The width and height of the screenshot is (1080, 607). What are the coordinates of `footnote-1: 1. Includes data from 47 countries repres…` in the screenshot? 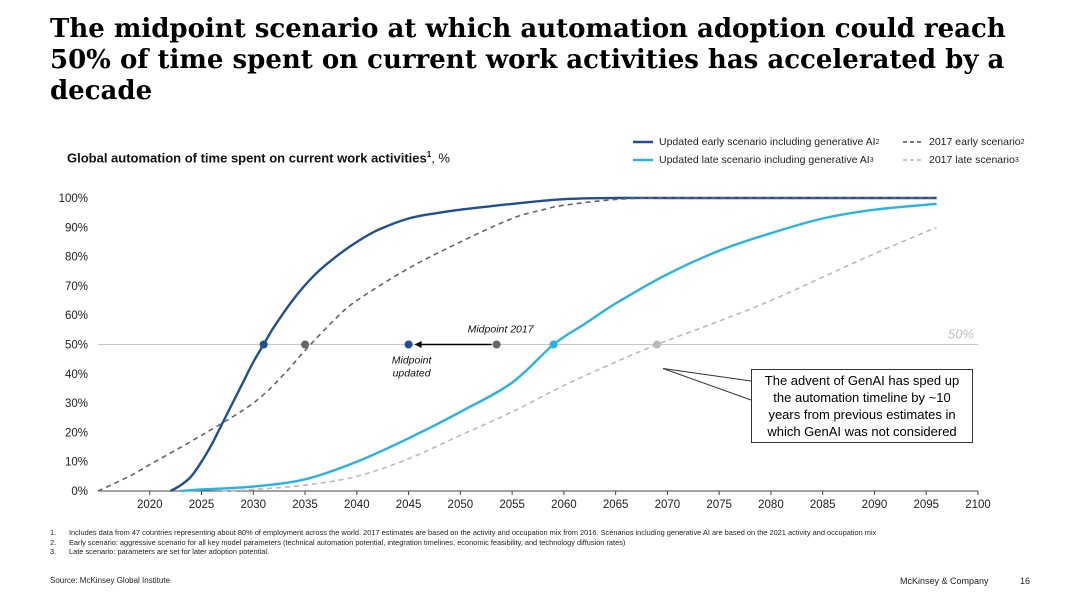 It's located at (515, 533).